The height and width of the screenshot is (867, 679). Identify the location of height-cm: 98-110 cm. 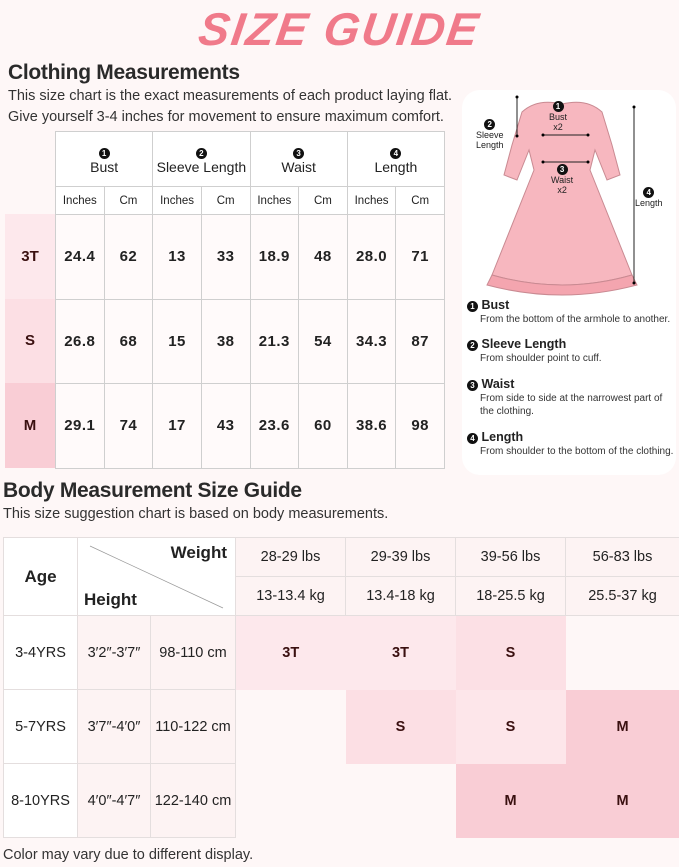
(193, 652).